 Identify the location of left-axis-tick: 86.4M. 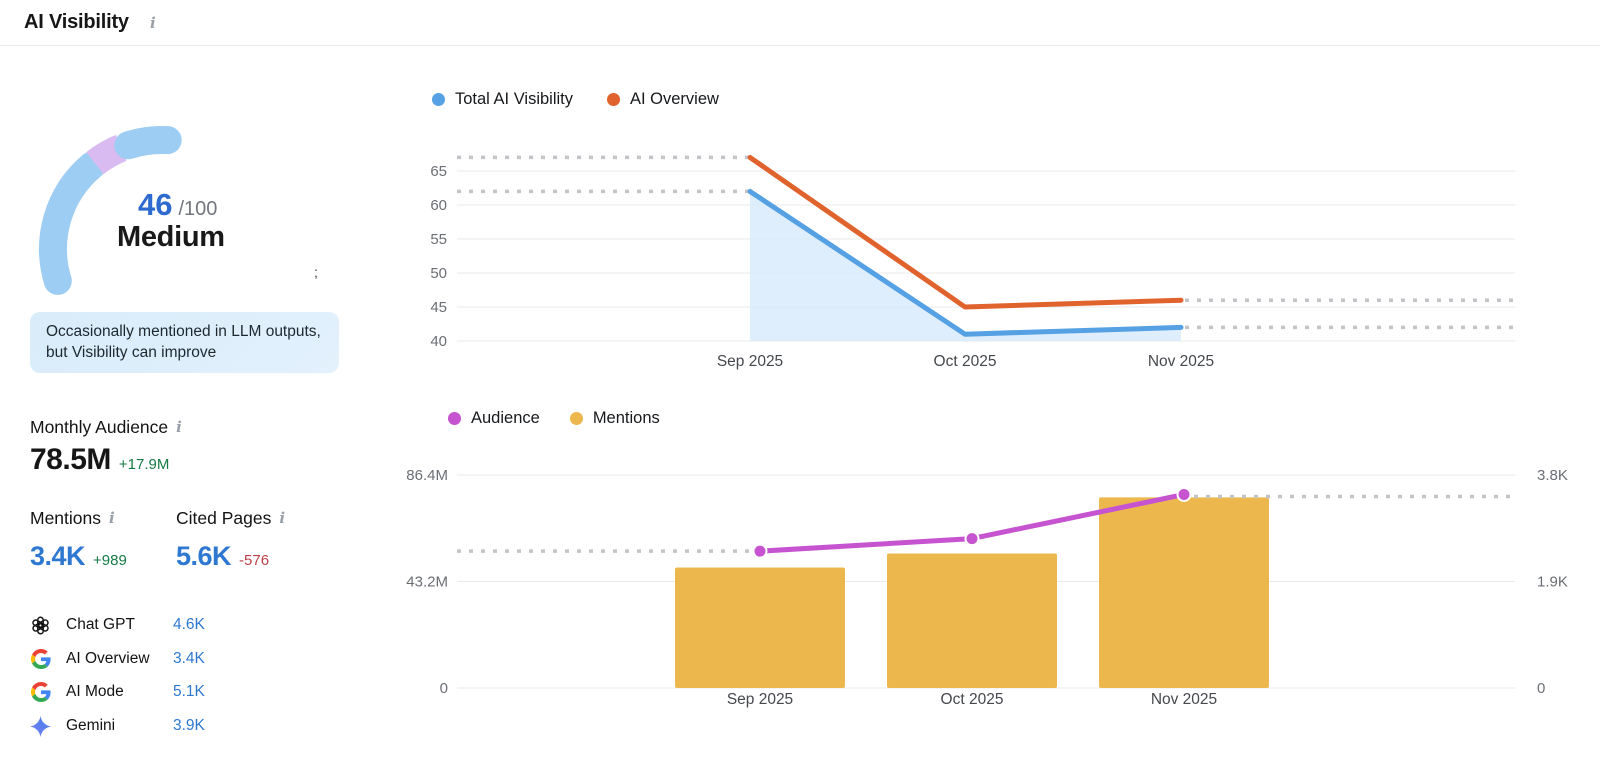
(427, 475).